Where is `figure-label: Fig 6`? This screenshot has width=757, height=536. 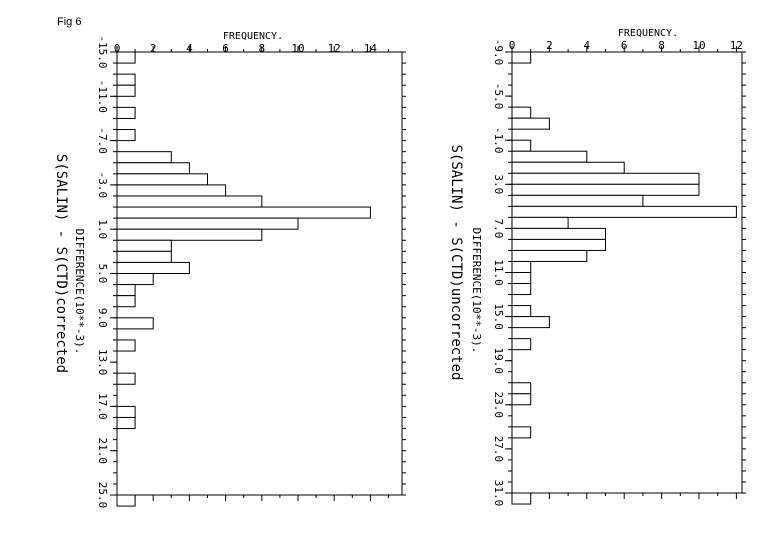
figure-label: Fig 6 is located at coordinates (69, 22).